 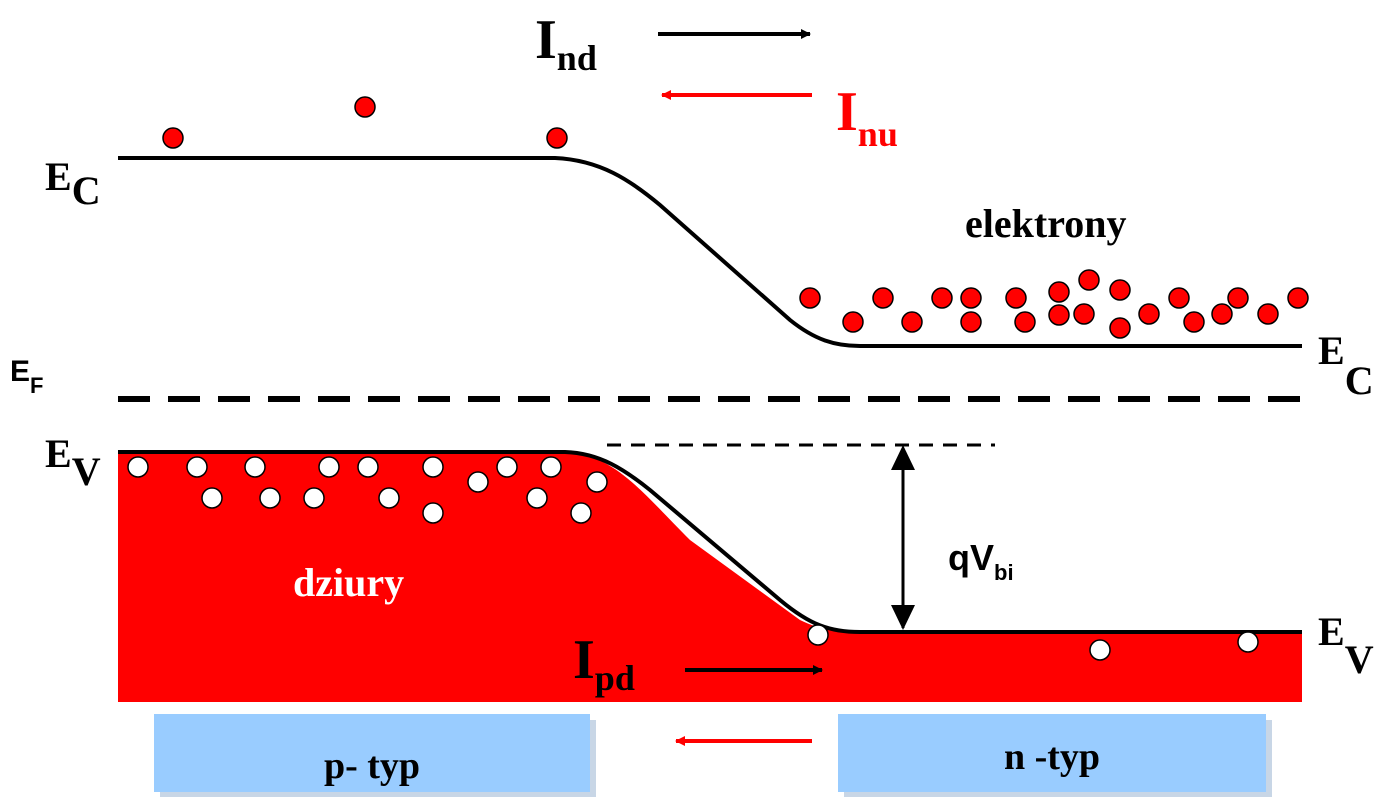 What do you see at coordinates (348, 582) in the screenshot?
I see `holes-label: dziury` at bounding box center [348, 582].